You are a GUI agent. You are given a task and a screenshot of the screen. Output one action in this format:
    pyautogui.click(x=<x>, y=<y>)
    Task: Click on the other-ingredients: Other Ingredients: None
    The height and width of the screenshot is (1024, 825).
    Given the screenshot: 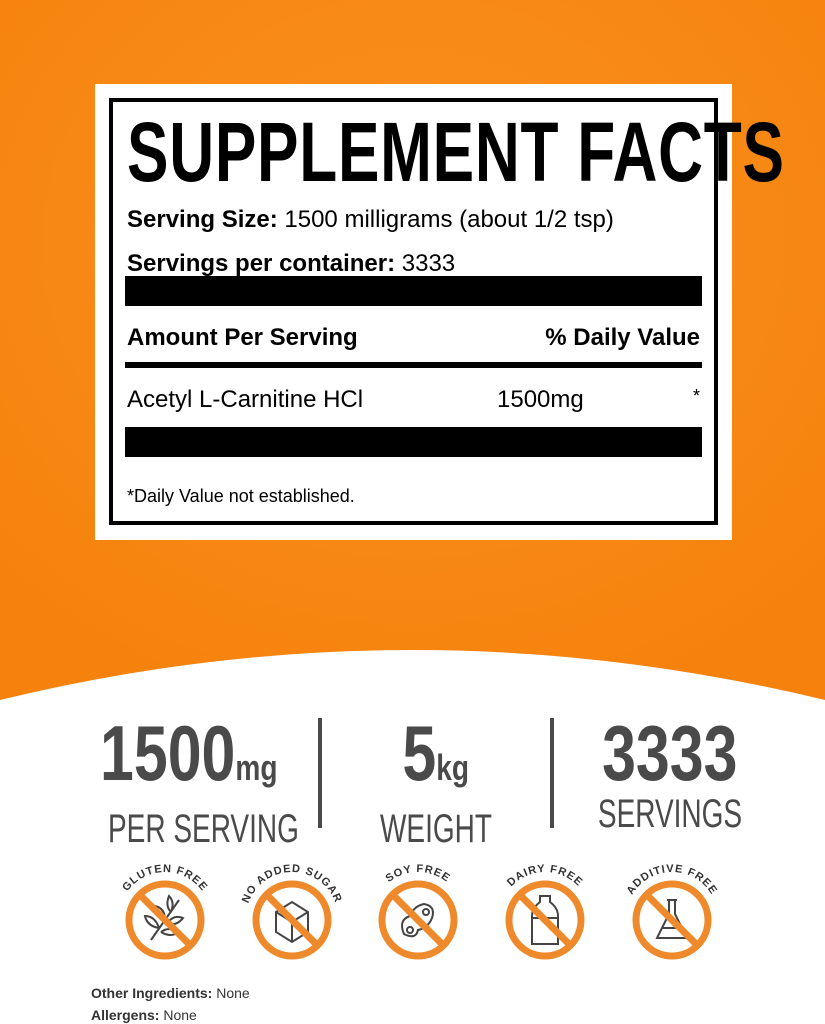 What is the action you would take?
    pyautogui.click(x=170, y=993)
    